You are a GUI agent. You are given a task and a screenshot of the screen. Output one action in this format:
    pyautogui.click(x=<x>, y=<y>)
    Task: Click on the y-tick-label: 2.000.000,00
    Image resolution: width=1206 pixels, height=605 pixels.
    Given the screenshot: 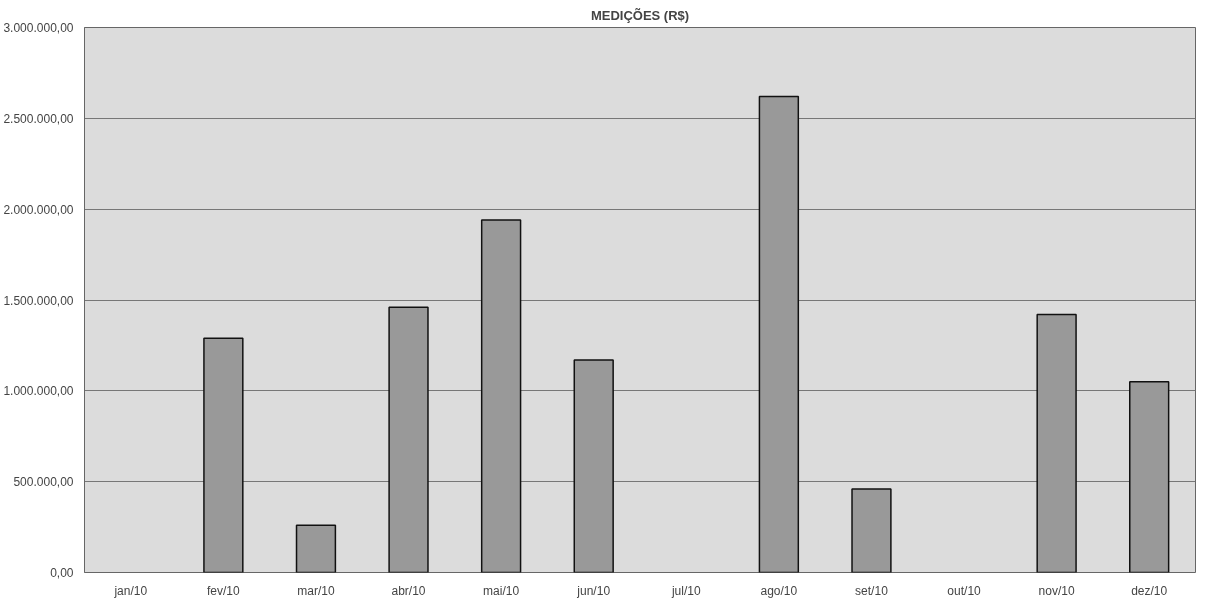 What is the action you would take?
    pyautogui.click(x=38, y=209)
    